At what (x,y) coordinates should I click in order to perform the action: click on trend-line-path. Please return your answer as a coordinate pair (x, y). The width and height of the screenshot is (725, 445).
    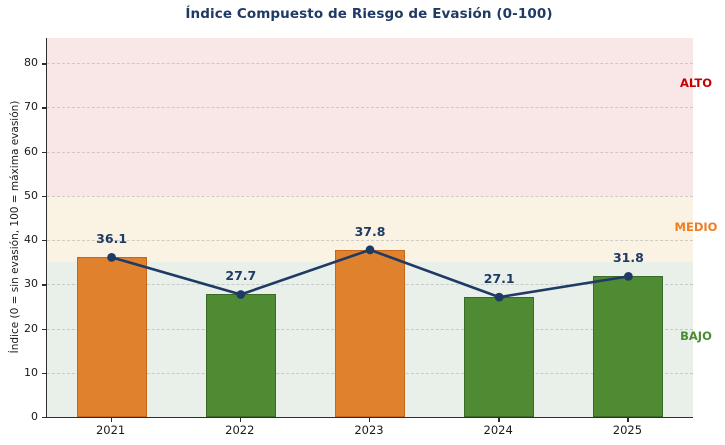
    Looking at the image, I should click on (370, 273).